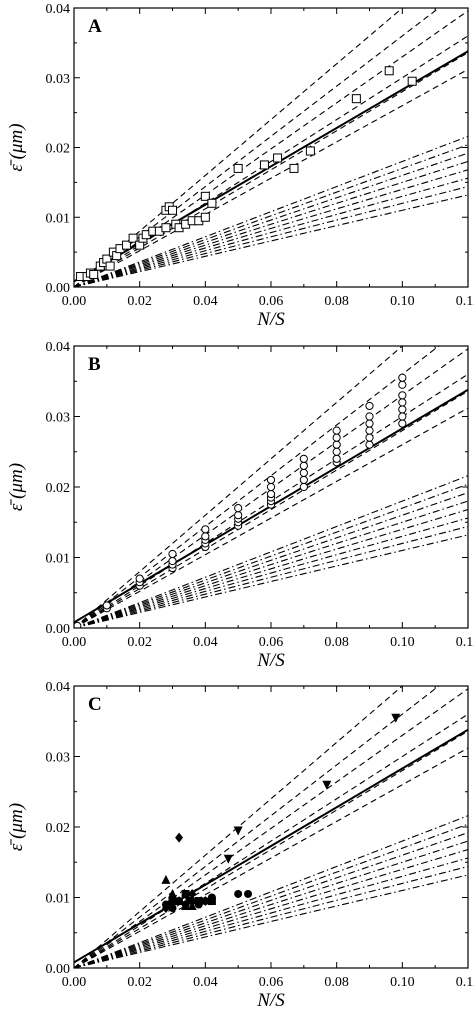  Describe the element at coordinates (95, 704) in the screenshot. I see `panel-letter: C` at that location.